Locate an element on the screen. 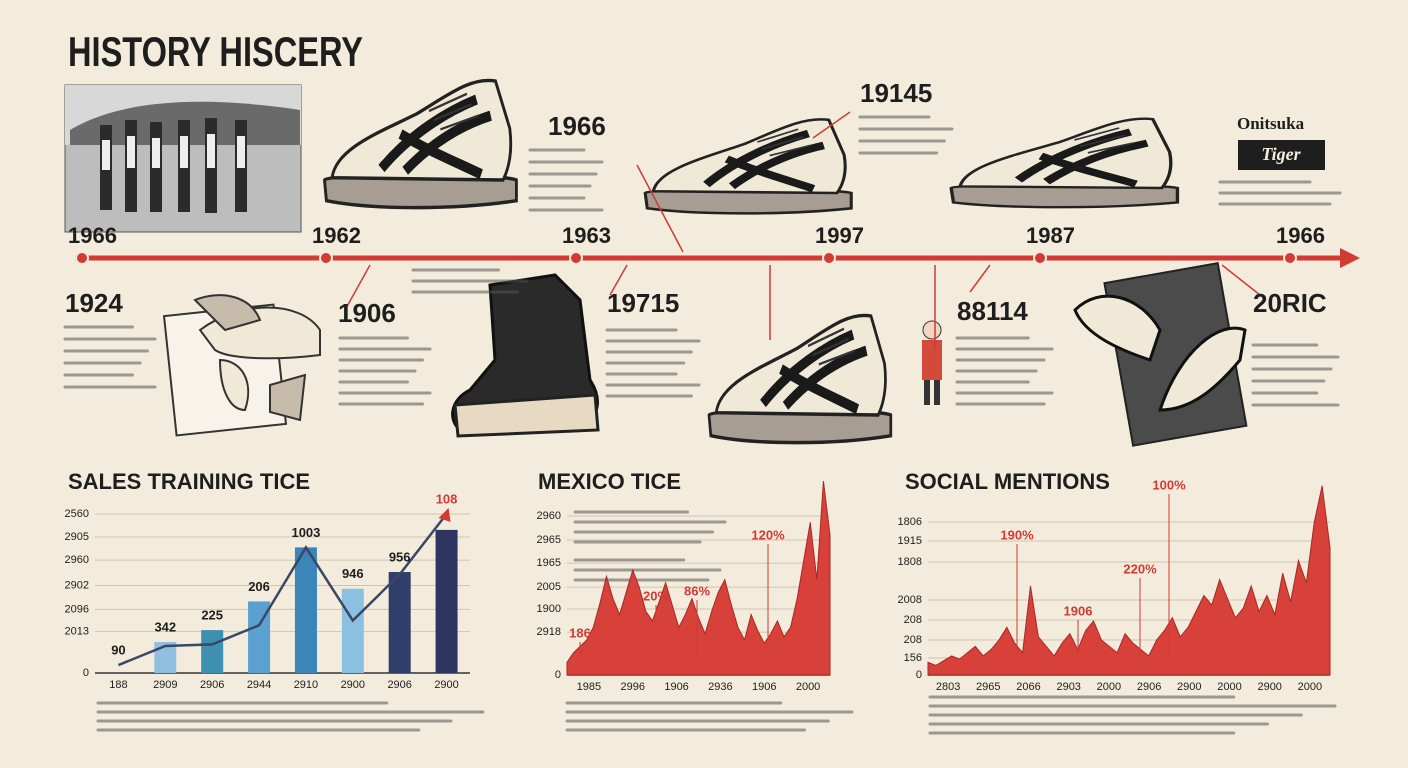  x-tick-label: 2910 is located at coordinates (306, 685).